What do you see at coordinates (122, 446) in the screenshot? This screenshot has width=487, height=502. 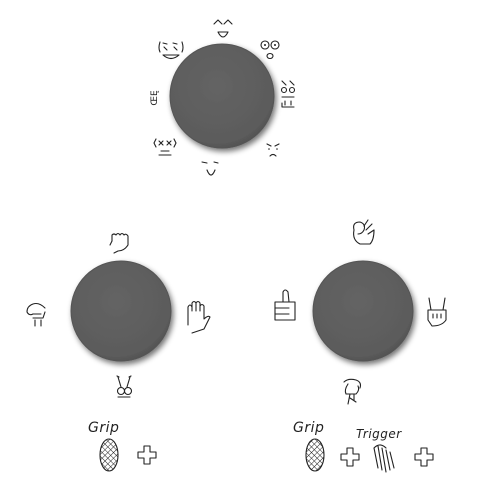 I see `left-legend: Grip` at bounding box center [122, 446].